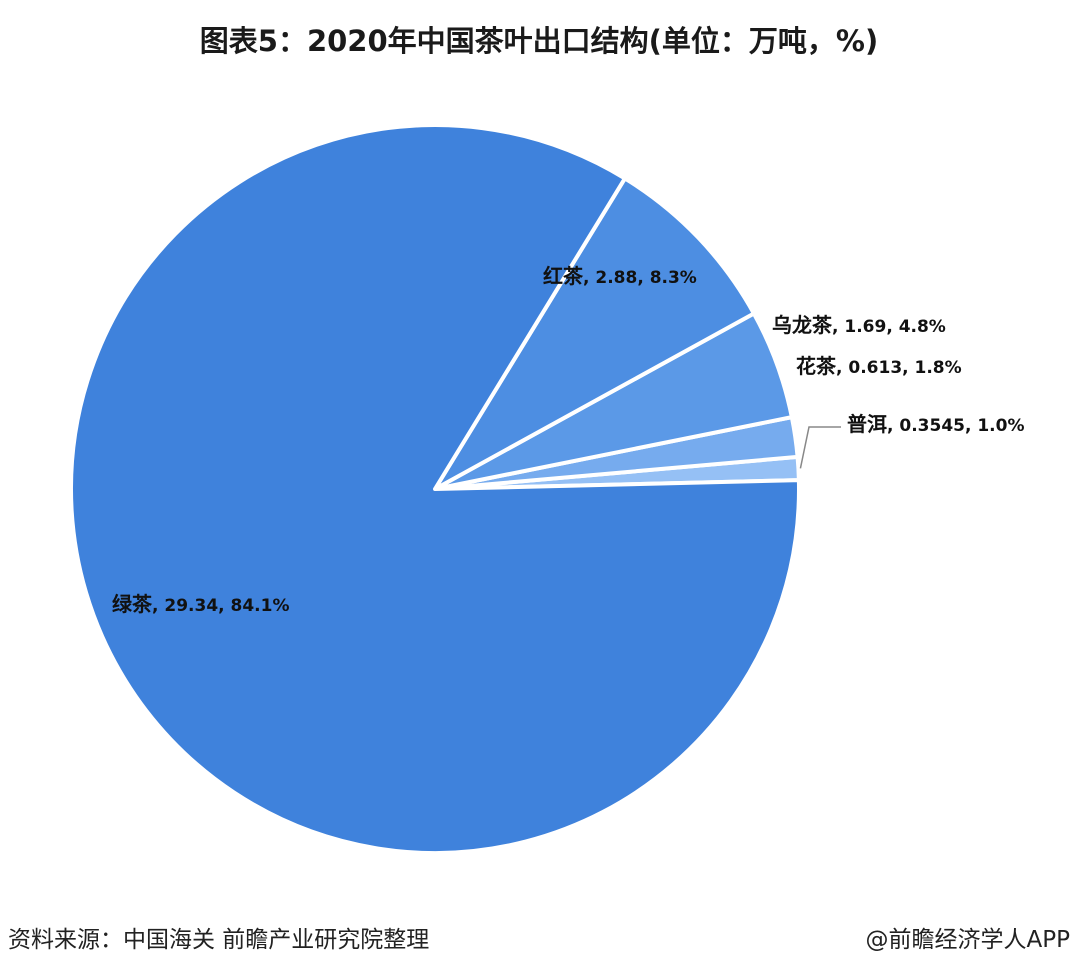  I want to click on data-label-3: 乌龙茶, 1.69, 4.8%, so click(859, 325).